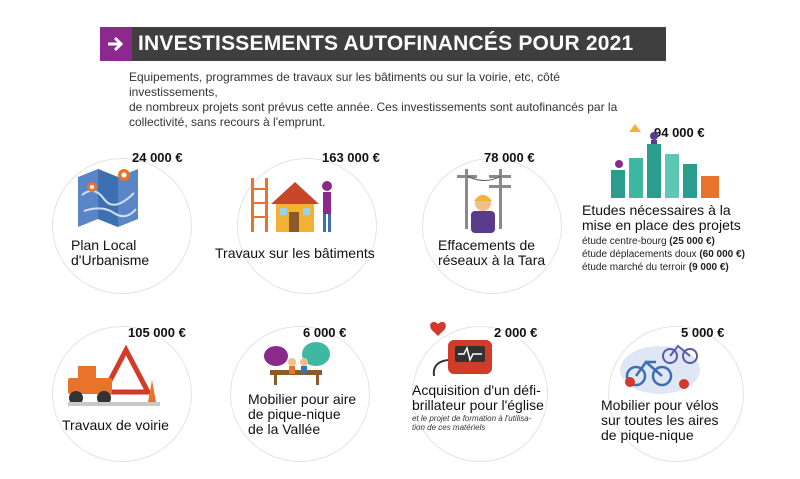 The width and height of the screenshot is (800, 479). Describe the element at coordinates (509, 157) in the screenshot. I see `item-amount: 78 000 €` at that location.